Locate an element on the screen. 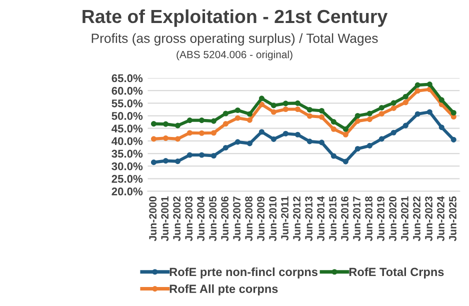 The height and width of the screenshot is (306, 469). chart-subtitle: Profits (as gross operating surplus) / Total Wages is located at coordinates (235, 39).